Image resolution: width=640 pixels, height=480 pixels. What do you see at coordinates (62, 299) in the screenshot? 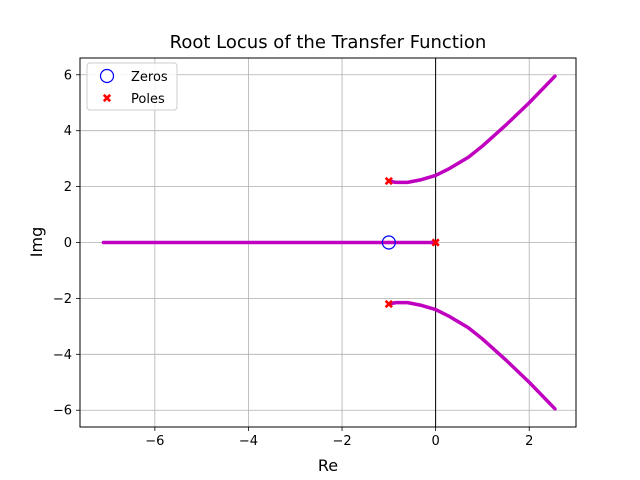
I see `y-tick-label: −2` at bounding box center [62, 299].